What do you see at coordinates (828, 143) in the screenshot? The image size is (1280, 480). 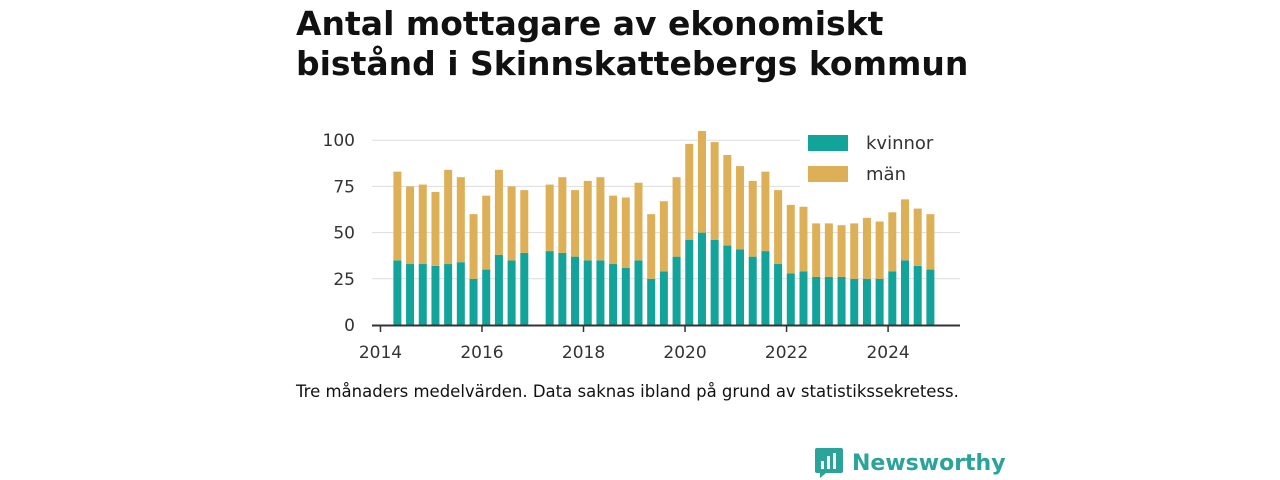 I see `legend-swatch-kvinnor` at bounding box center [828, 143].